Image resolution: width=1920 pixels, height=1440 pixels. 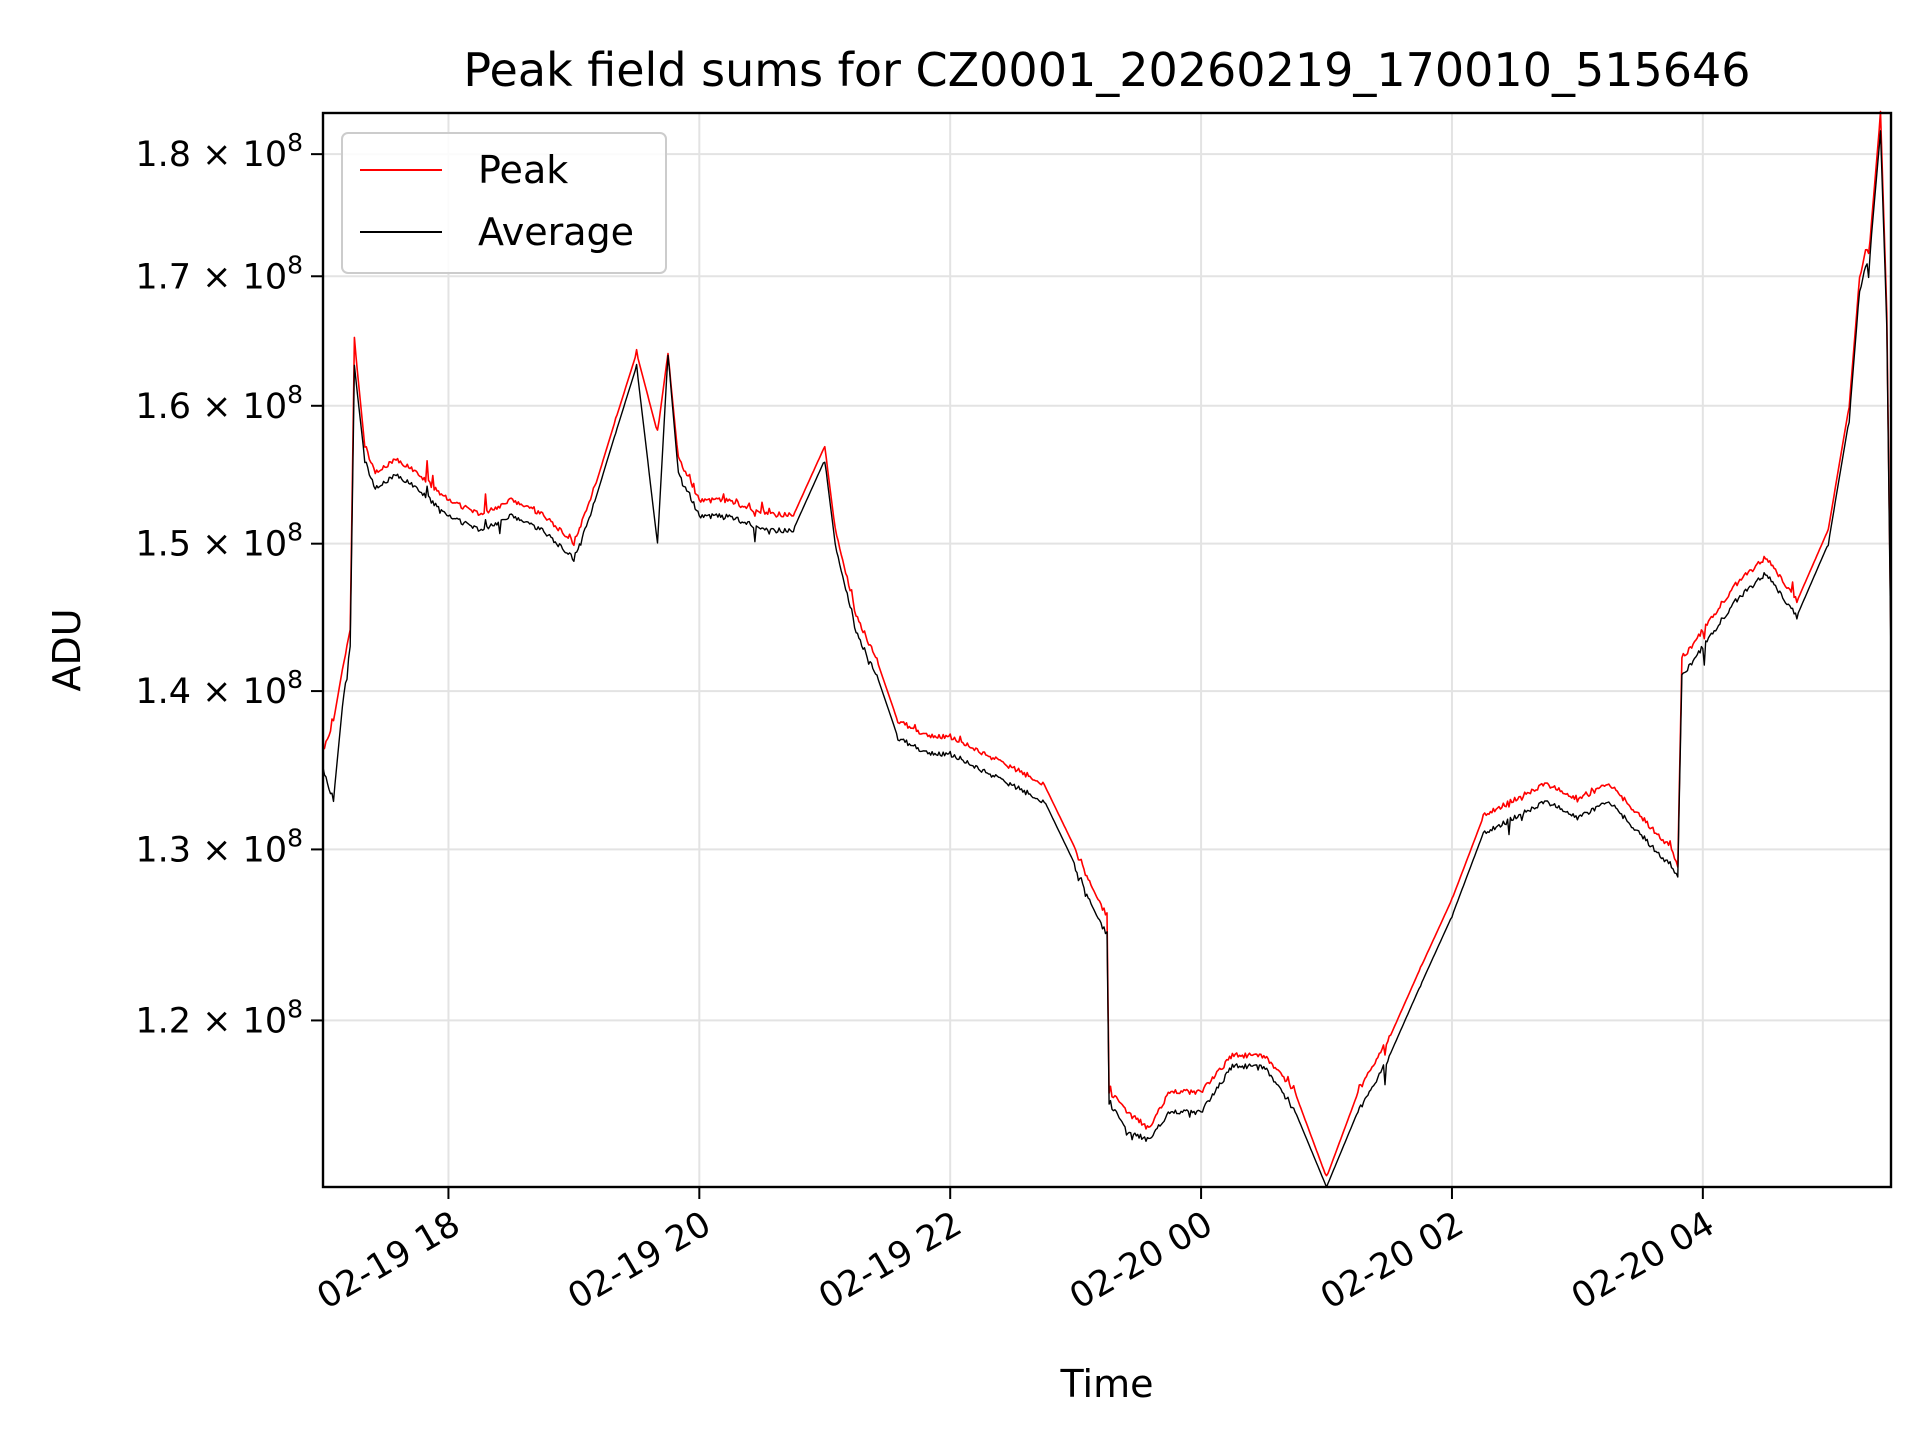 I want to click on x-tick-label: 02-20 04, so click(x=1643, y=1260).